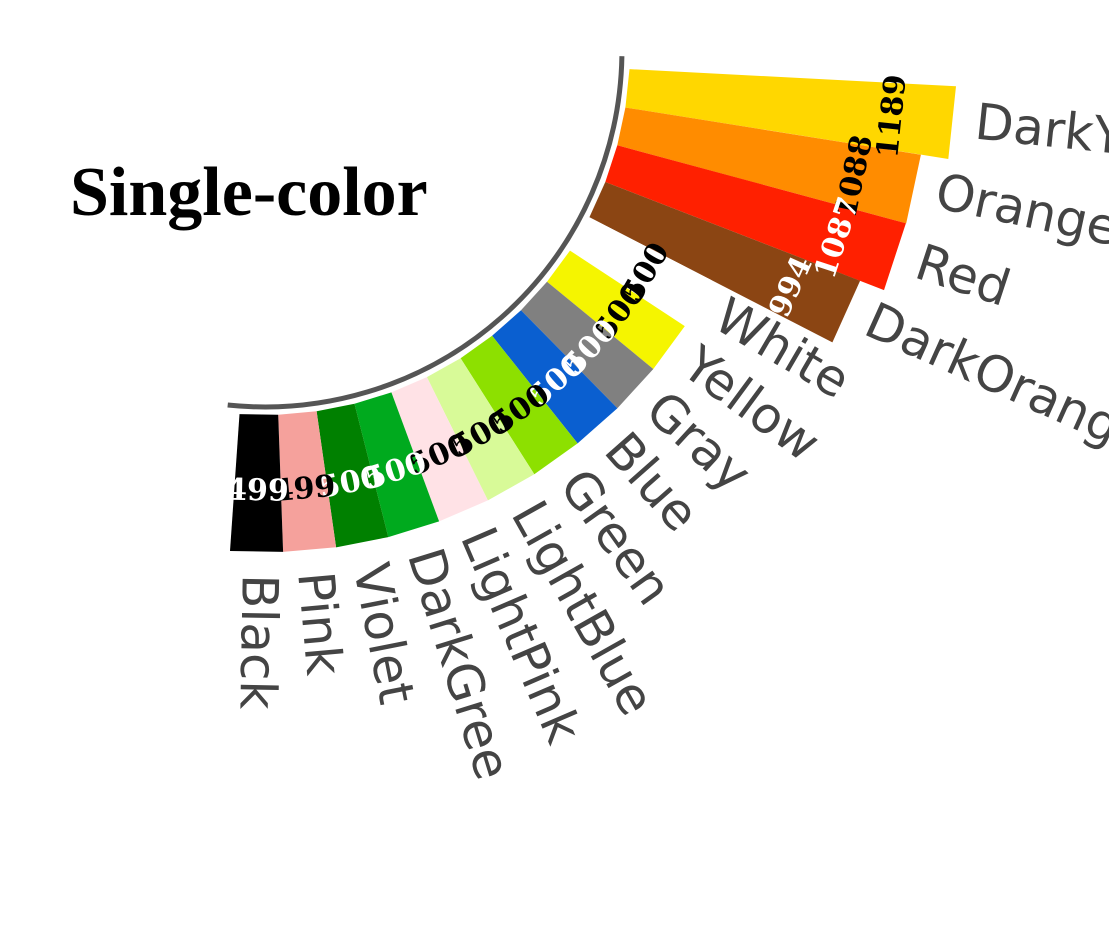 This screenshot has width=1109, height=934. I want to click on bar-blue, so click(555, 377).